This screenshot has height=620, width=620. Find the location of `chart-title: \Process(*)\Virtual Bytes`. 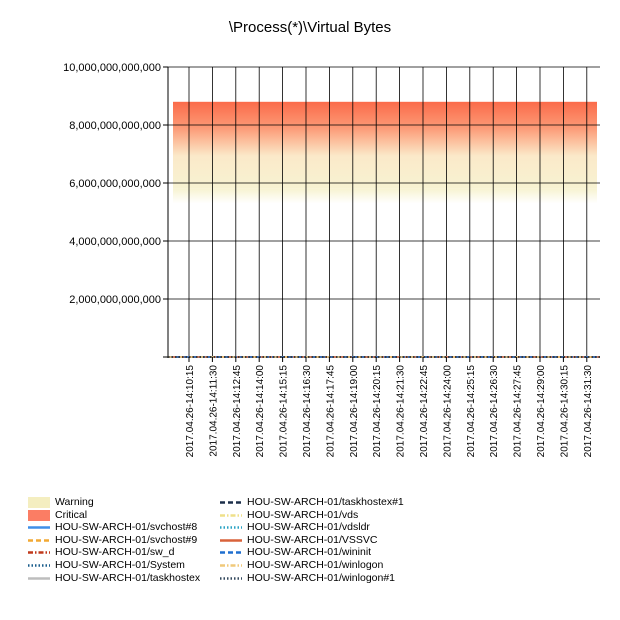

chart-title: \Process(*)\Virtual Bytes is located at coordinates (310, 27).